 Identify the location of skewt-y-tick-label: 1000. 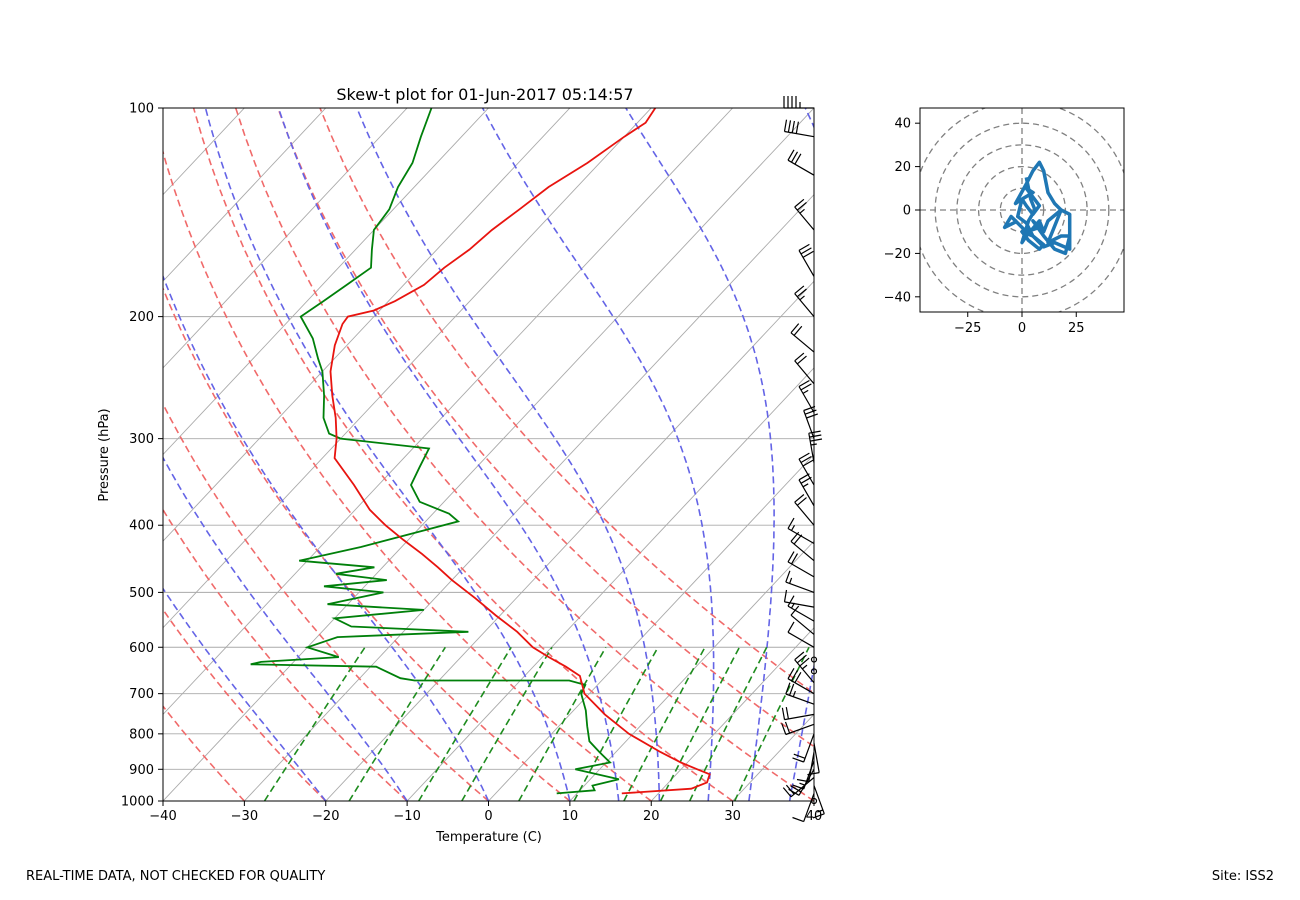
(137, 802).